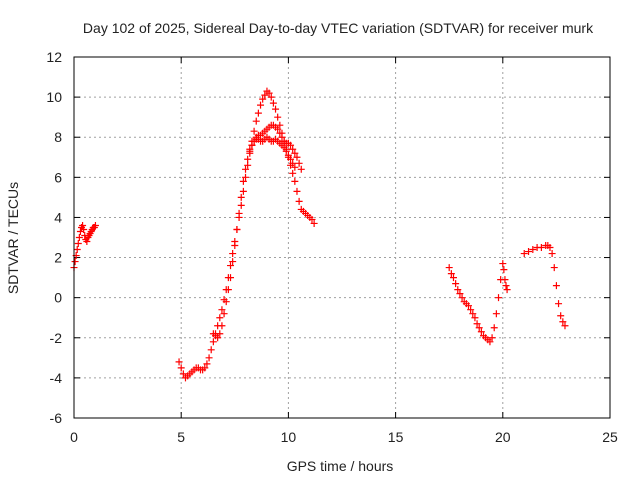 The height and width of the screenshot is (480, 640). What do you see at coordinates (58, 298) in the screenshot?
I see `y-tick-label: 0` at bounding box center [58, 298].